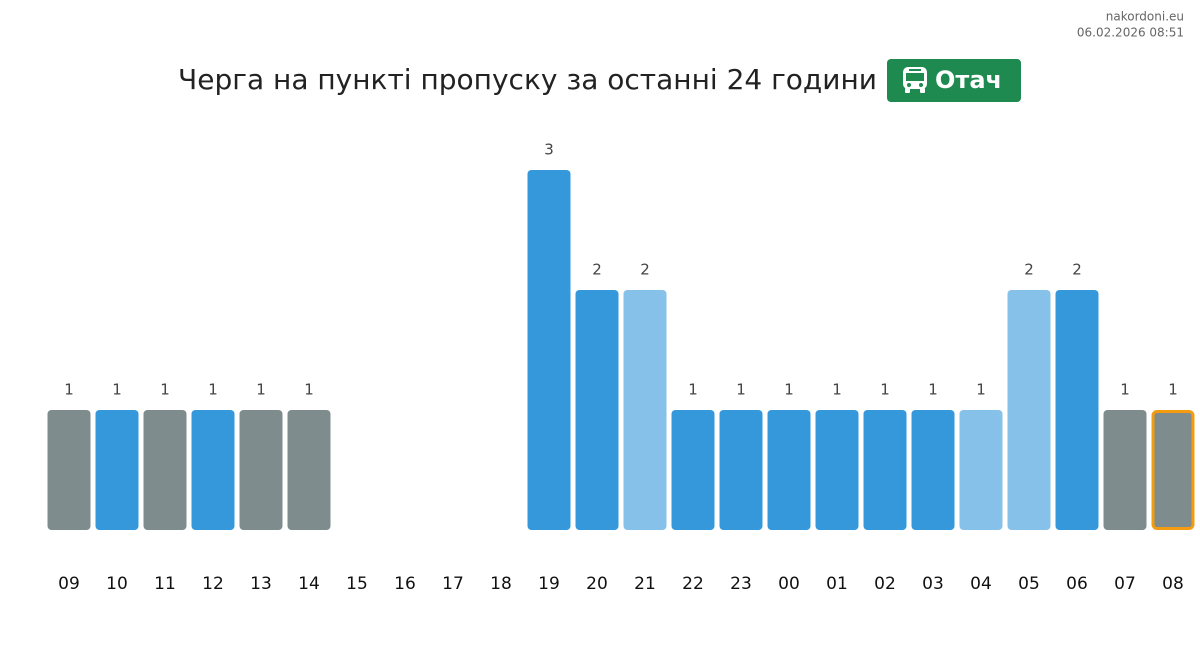 This screenshot has height=651, width=1200. I want to click on badge: Отач, so click(954, 80).